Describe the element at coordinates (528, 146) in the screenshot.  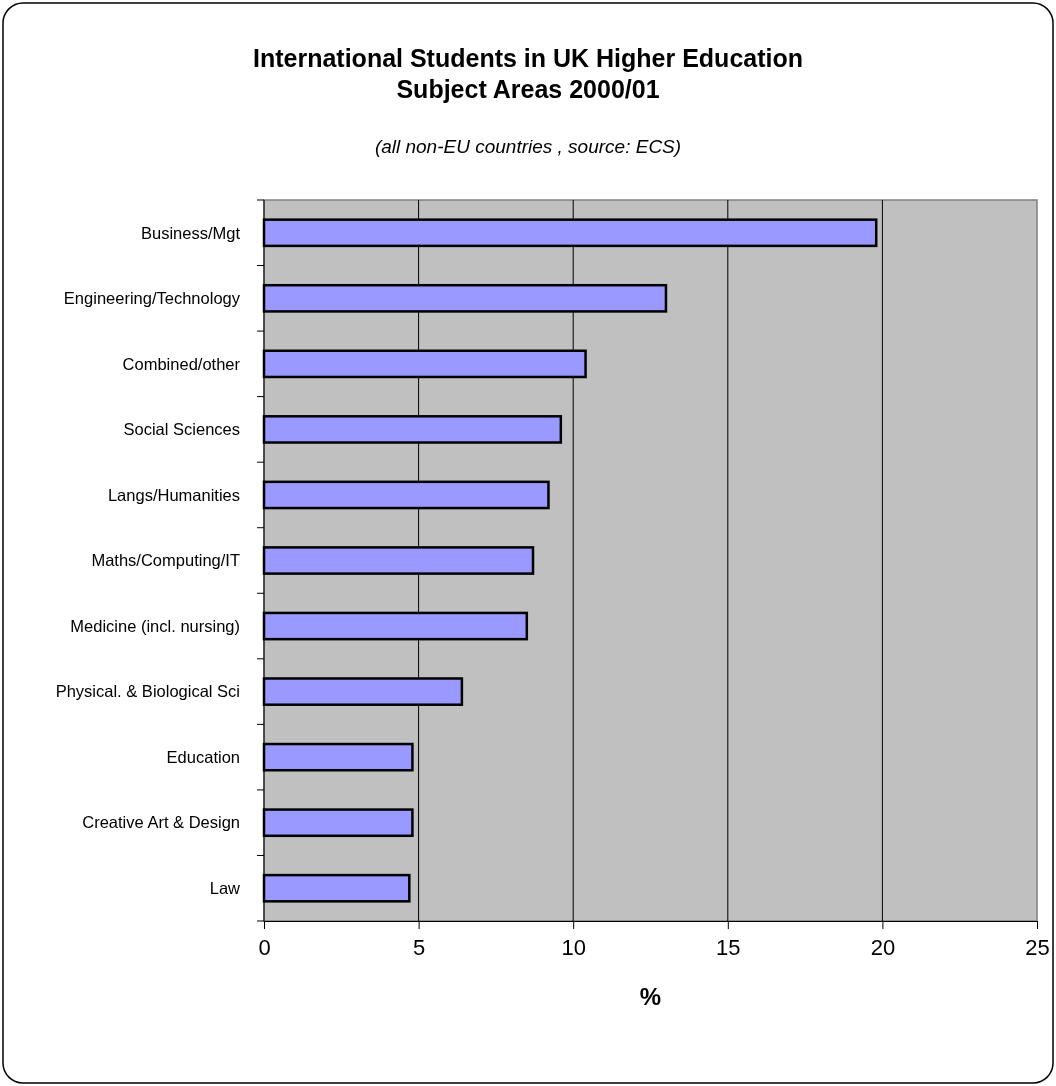
I see `chart-subtitle: (all non-EU countries , source: ECS)` at that location.